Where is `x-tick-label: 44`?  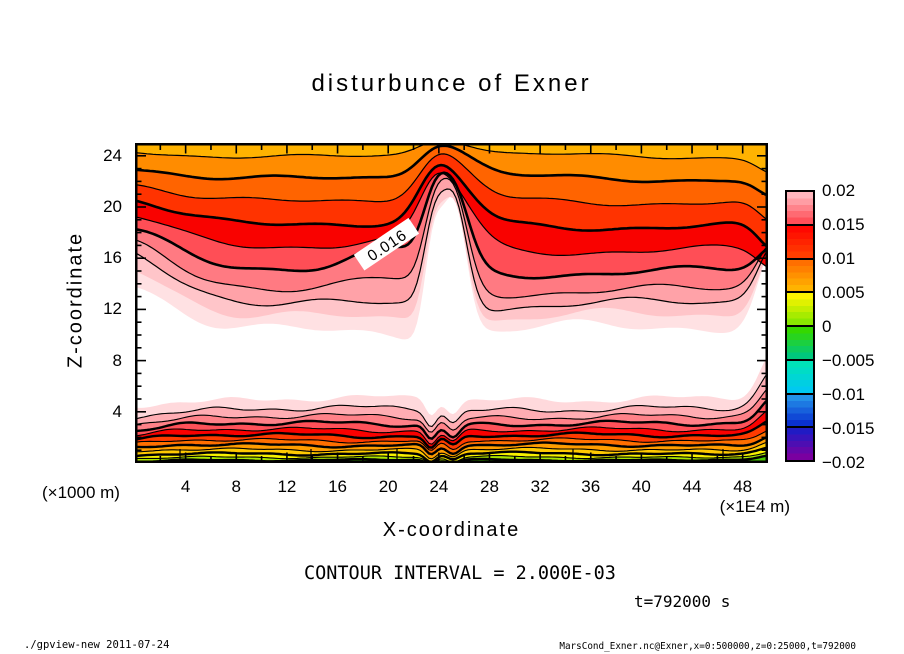
x-tick-label: 44 is located at coordinates (692, 486).